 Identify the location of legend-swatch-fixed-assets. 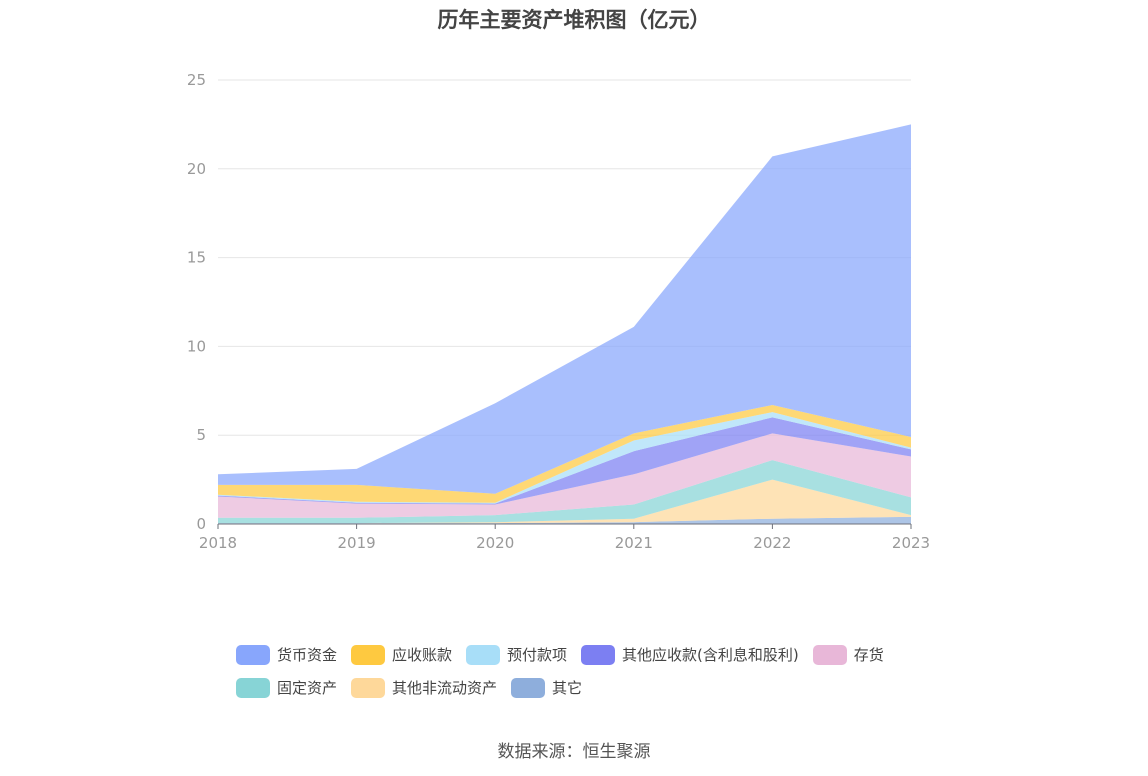
(253, 687).